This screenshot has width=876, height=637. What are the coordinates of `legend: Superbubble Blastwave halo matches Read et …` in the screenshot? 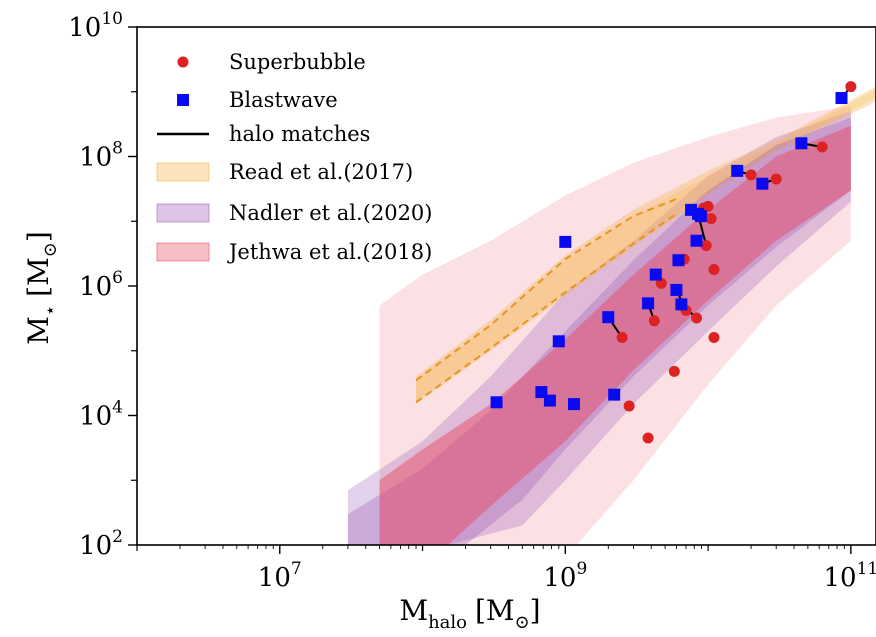 It's located at (294, 157).